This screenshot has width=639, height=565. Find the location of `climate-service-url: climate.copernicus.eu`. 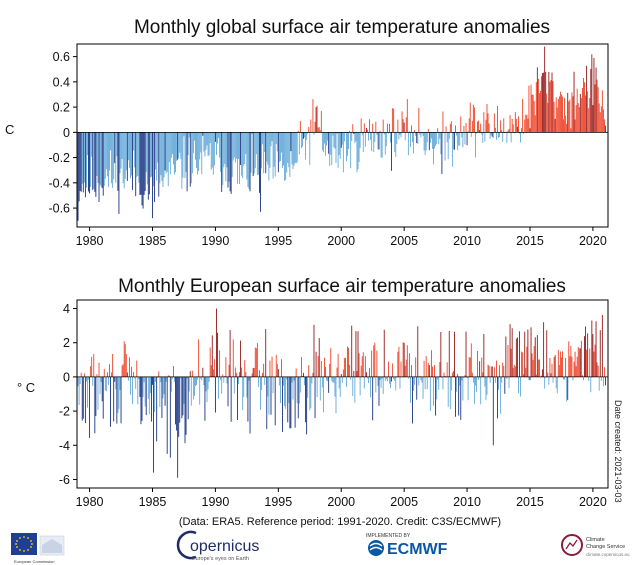

climate-service-url: climate.copernicus.eu is located at coordinates (608, 554).